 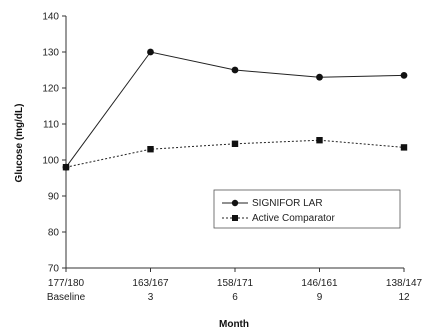 I want to click on x-tick-label-top: 138/147, so click(x=404, y=283).